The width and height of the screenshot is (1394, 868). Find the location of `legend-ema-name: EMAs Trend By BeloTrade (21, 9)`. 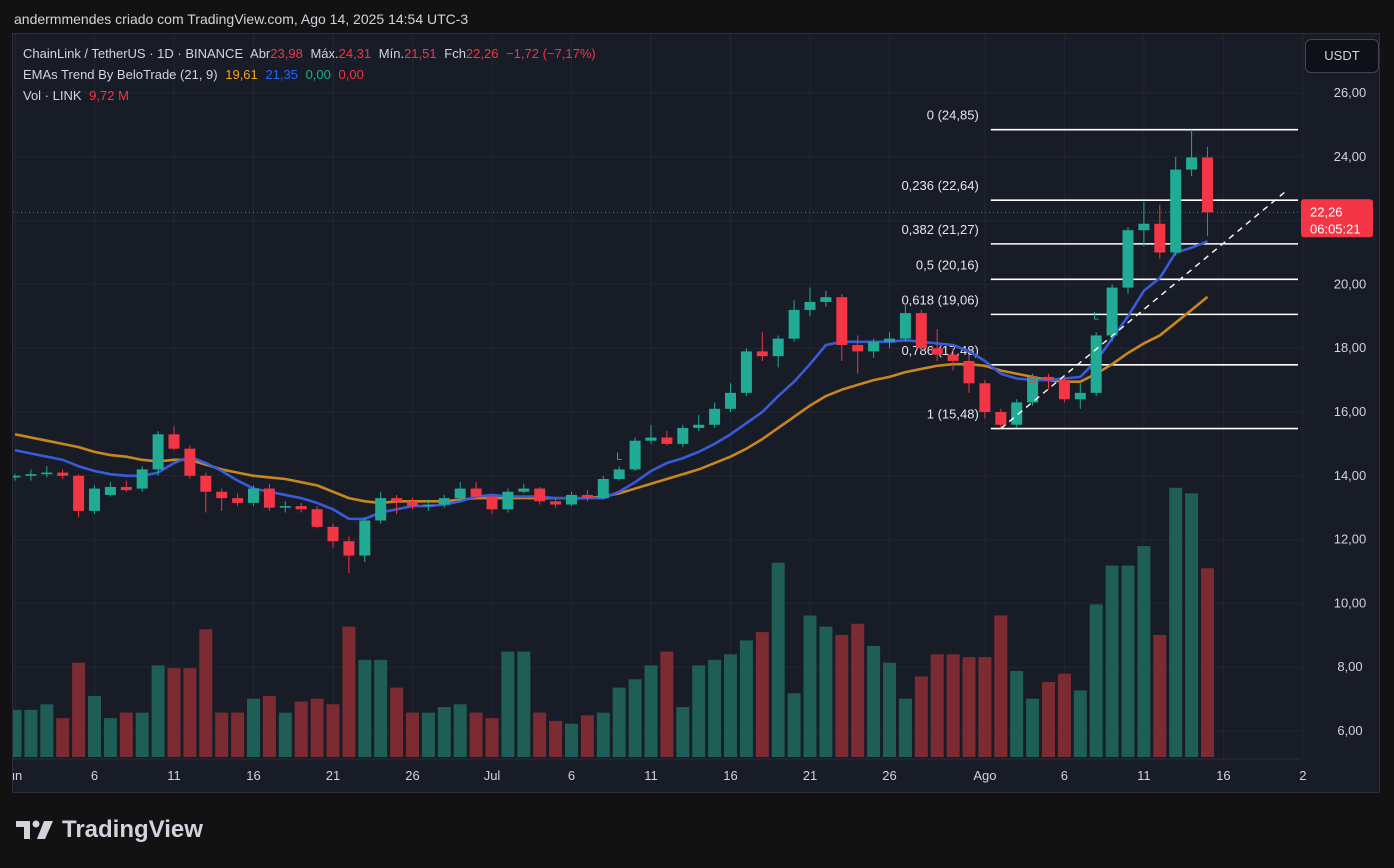

legend-ema-name: EMAs Trend By BeloTrade (21, 9) is located at coordinates (120, 74).